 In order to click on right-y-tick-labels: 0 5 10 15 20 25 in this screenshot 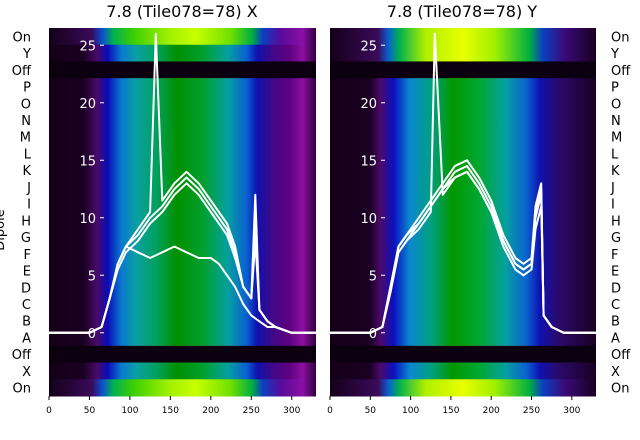, I will do `click(372, 190)`.